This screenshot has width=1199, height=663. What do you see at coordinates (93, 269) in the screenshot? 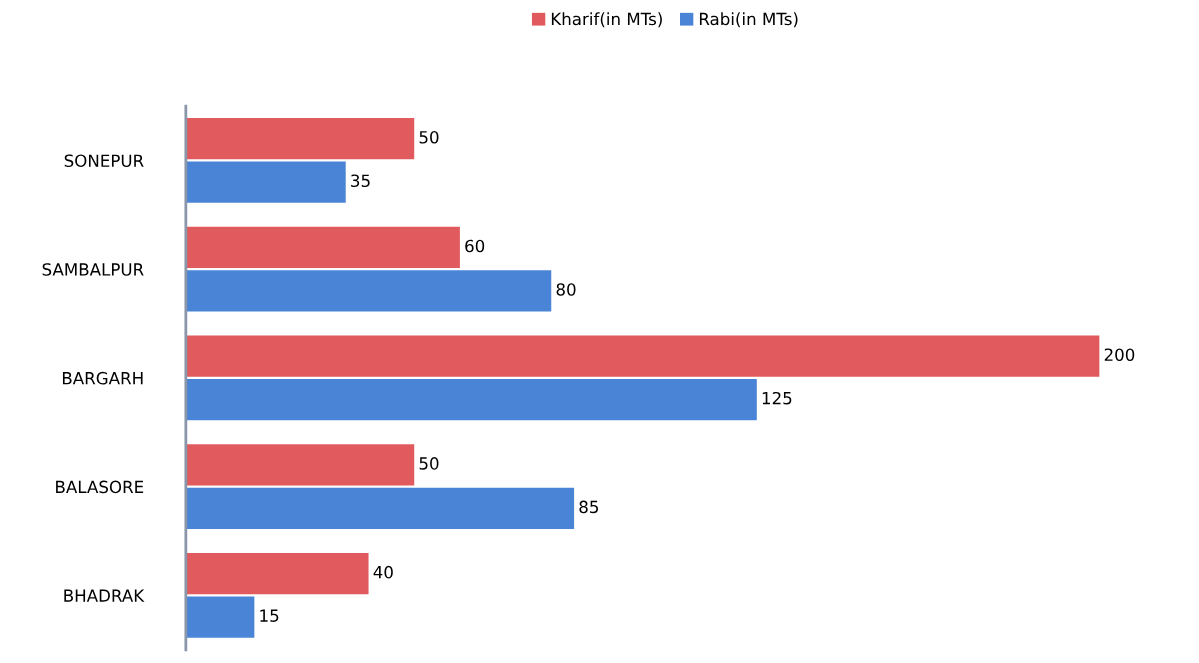
I see `y-tick-label: SAMBALPUR` at bounding box center [93, 269].